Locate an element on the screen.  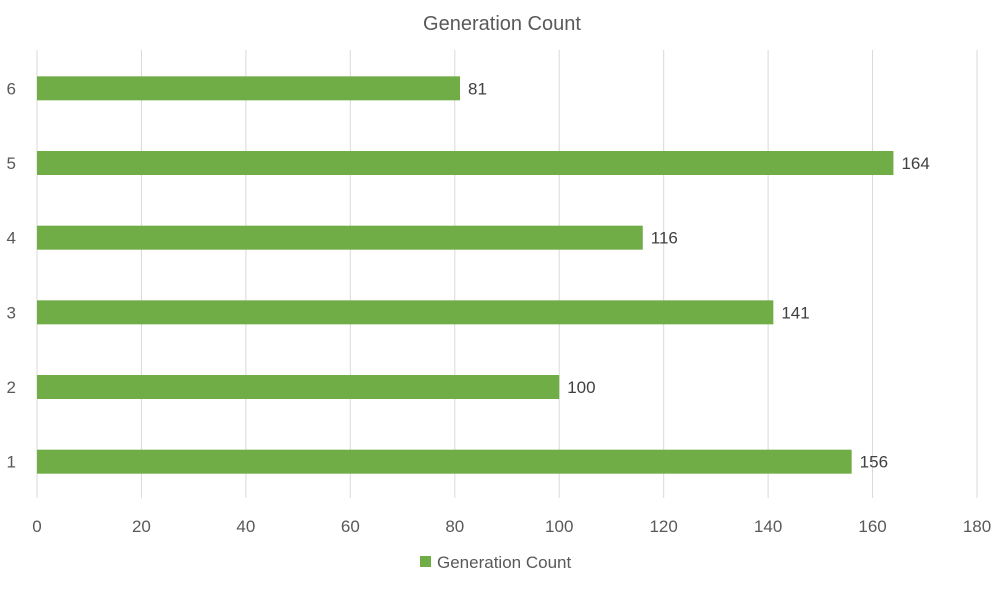
data-label: 116 is located at coordinates (664, 238).